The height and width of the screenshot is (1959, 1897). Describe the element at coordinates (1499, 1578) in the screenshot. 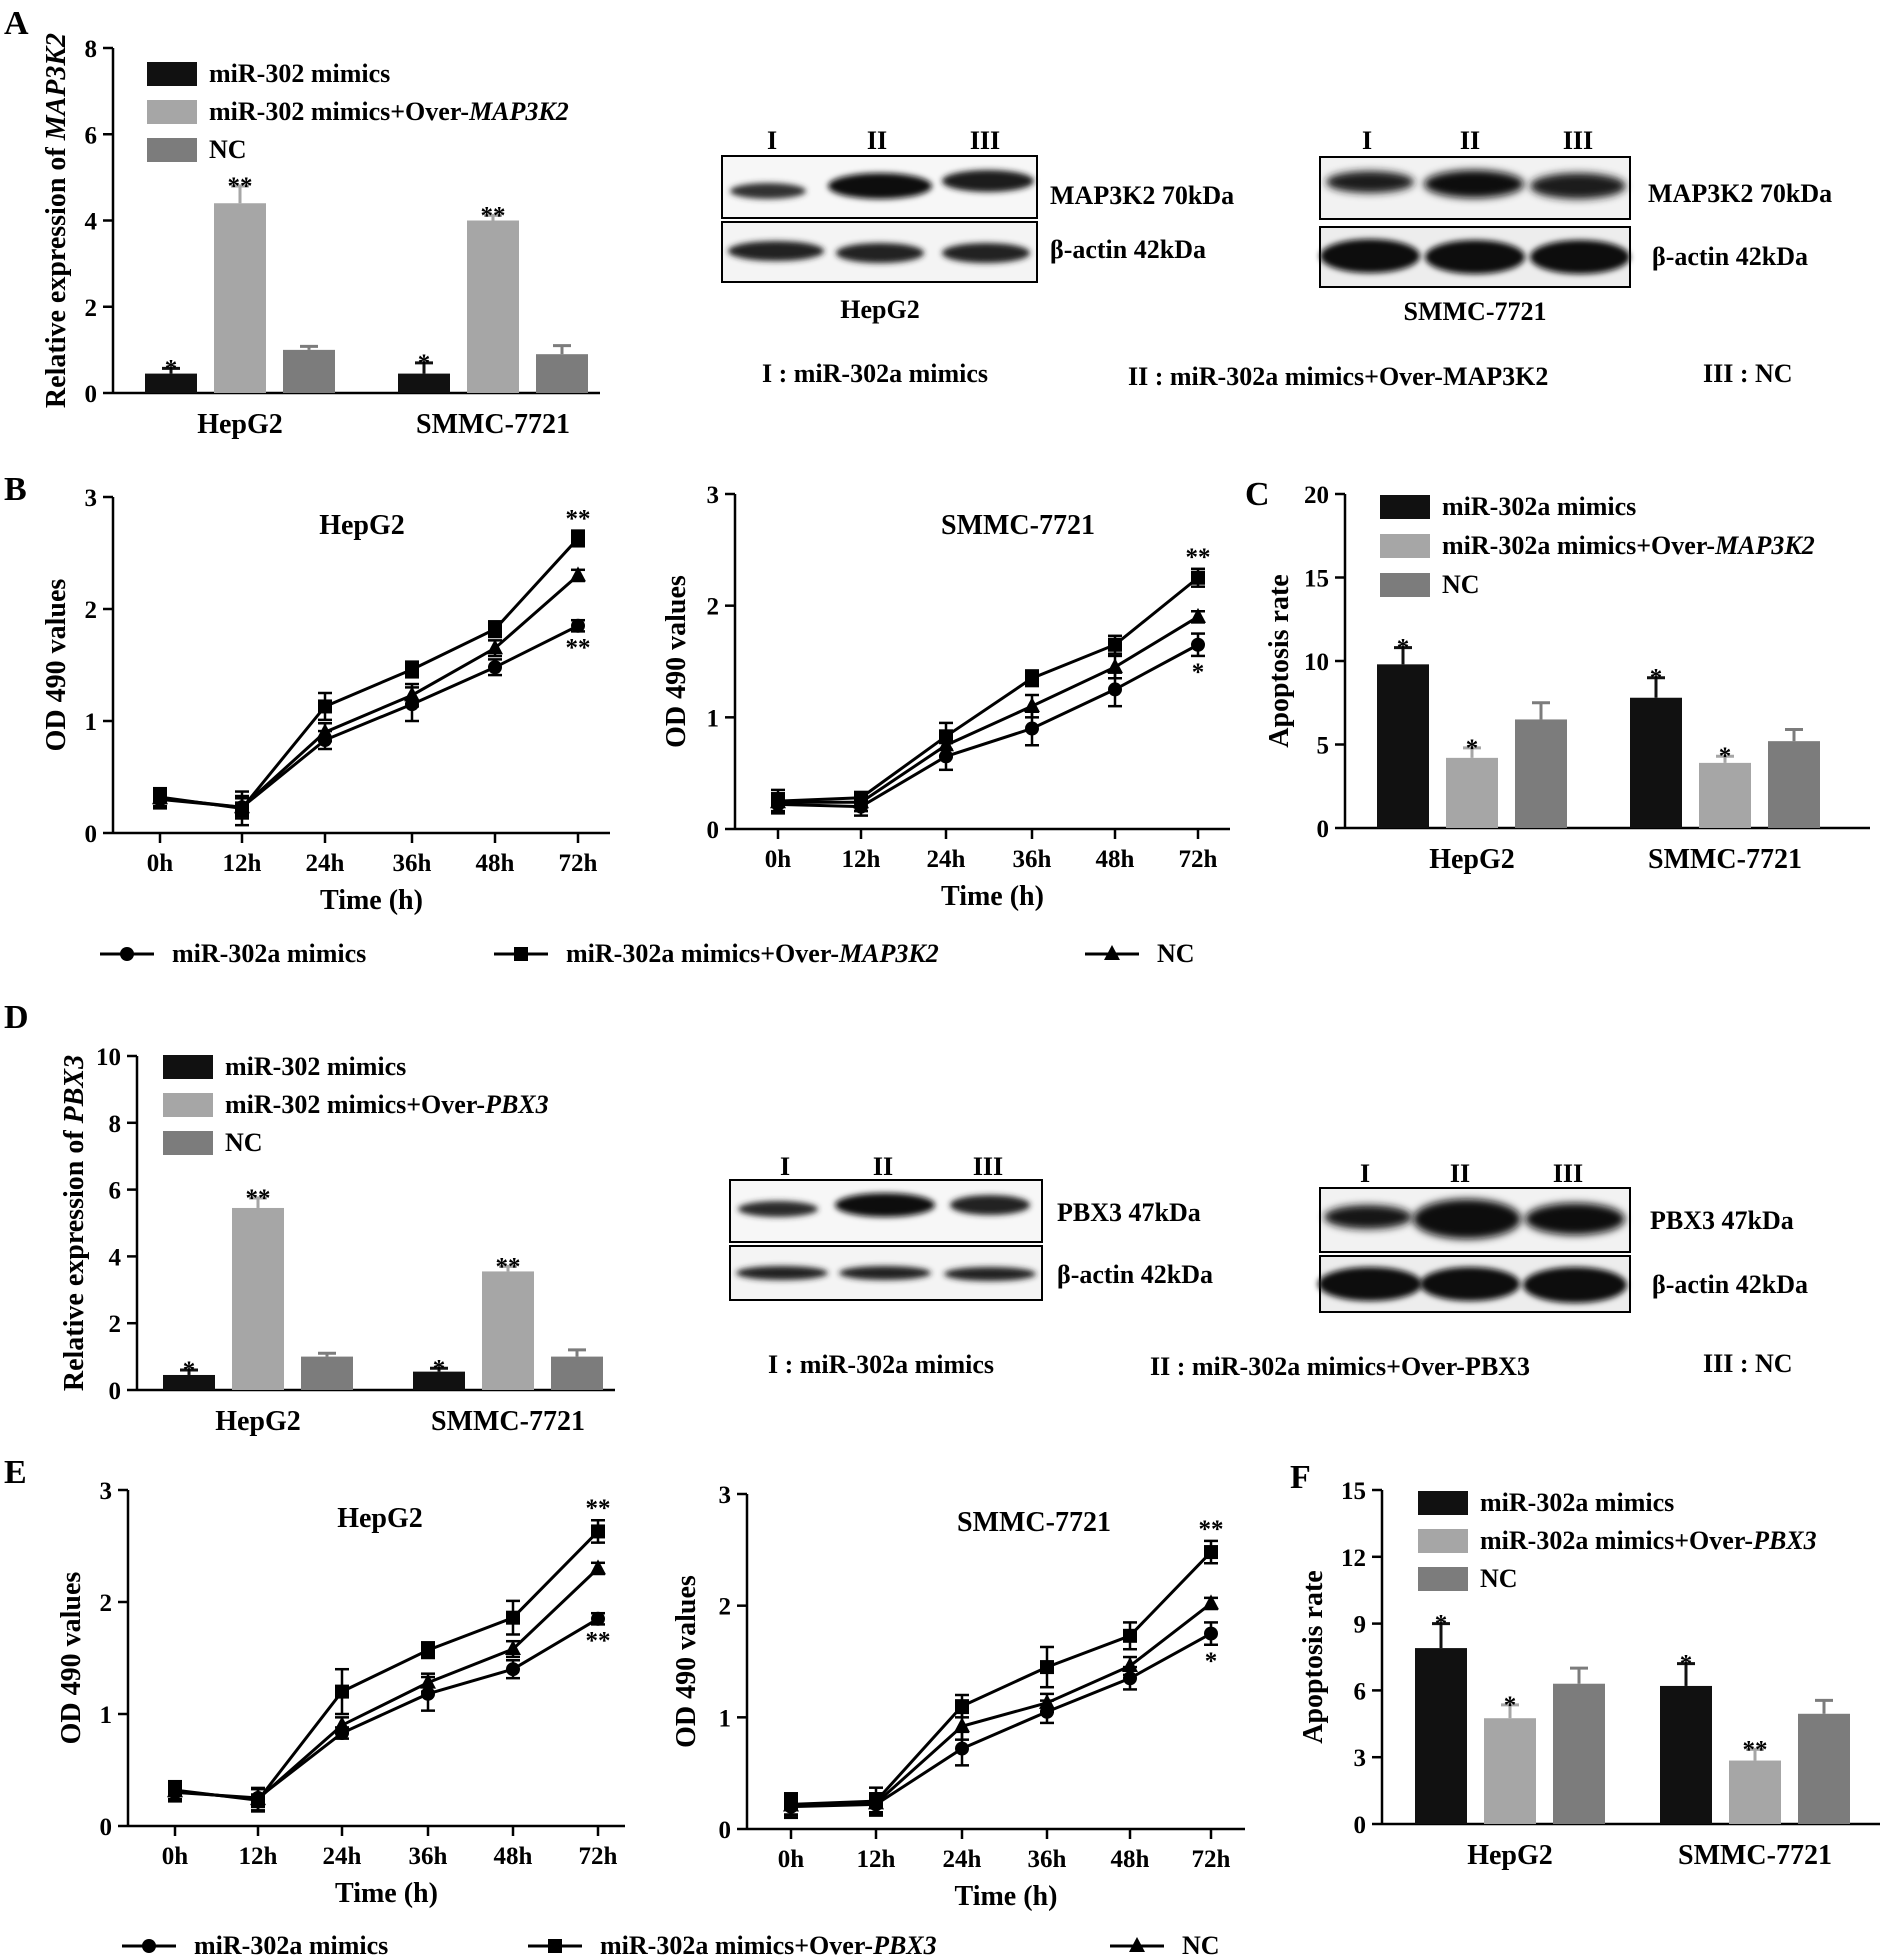

I see `legend-label-main: NC` at that location.